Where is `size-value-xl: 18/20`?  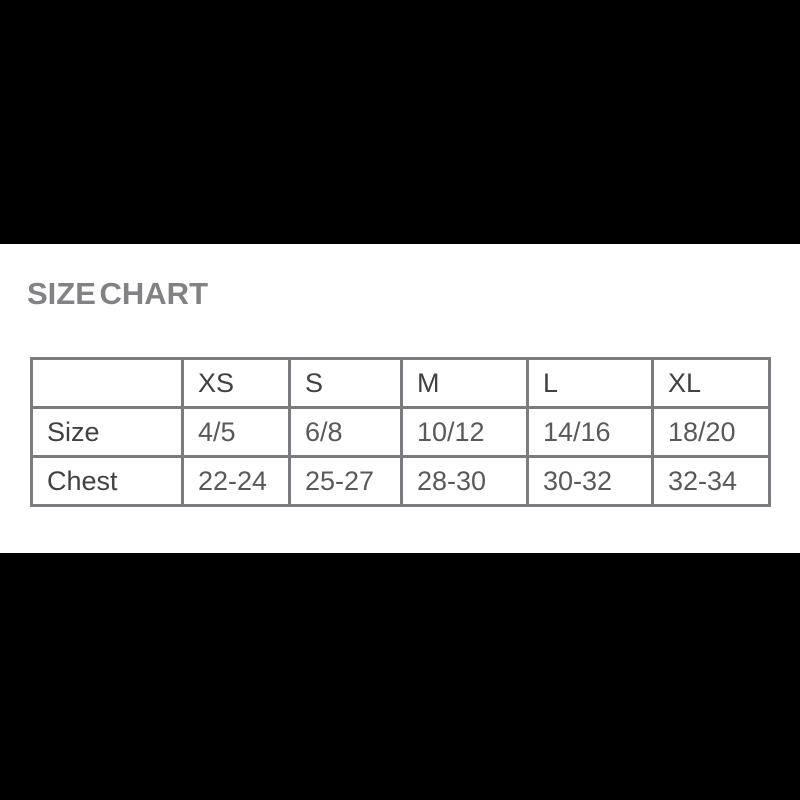
size-value-xl: 18/20 is located at coordinates (711, 432).